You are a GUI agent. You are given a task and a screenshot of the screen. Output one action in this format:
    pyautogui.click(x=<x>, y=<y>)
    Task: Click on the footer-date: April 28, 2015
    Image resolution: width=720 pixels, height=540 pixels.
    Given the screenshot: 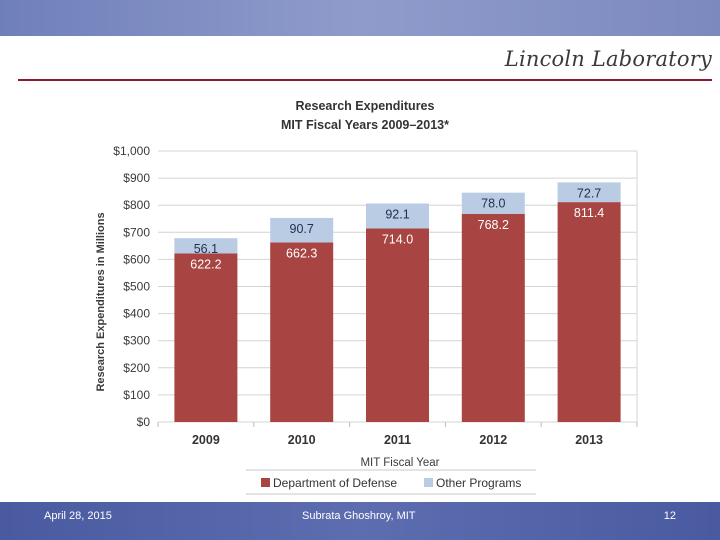 What is the action you would take?
    pyautogui.click(x=78, y=516)
    